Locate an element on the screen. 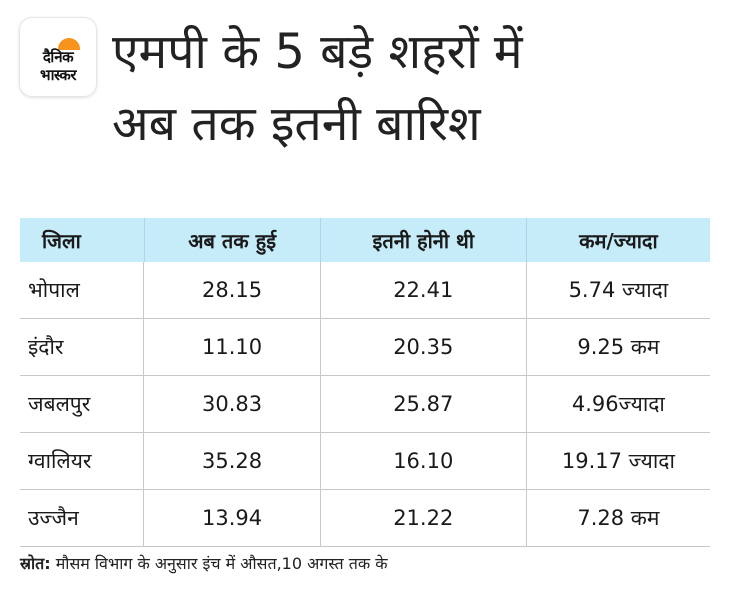  table-row: भोपाल 28.15 22.41 5.74 ज्यादा is located at coordinates (365, 290).